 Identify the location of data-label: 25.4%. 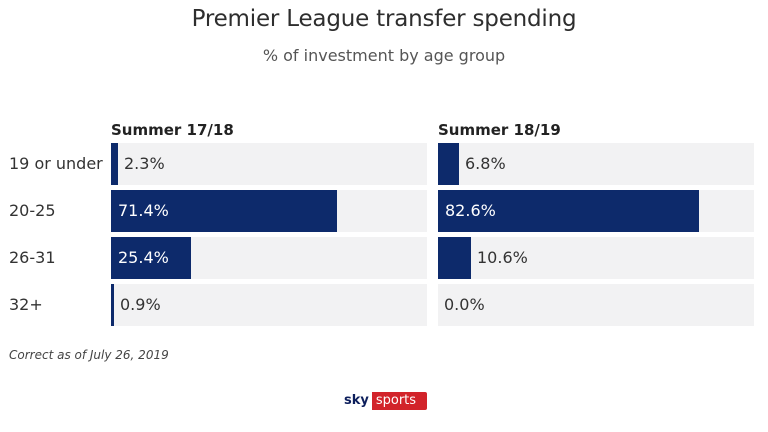
(143, 257).